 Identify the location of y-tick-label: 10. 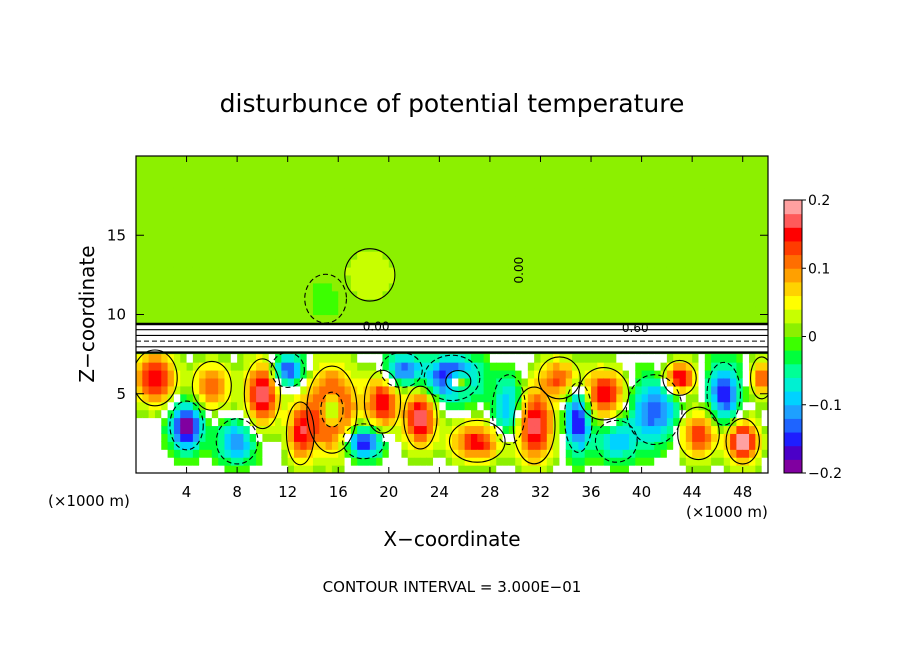
(116, 315).